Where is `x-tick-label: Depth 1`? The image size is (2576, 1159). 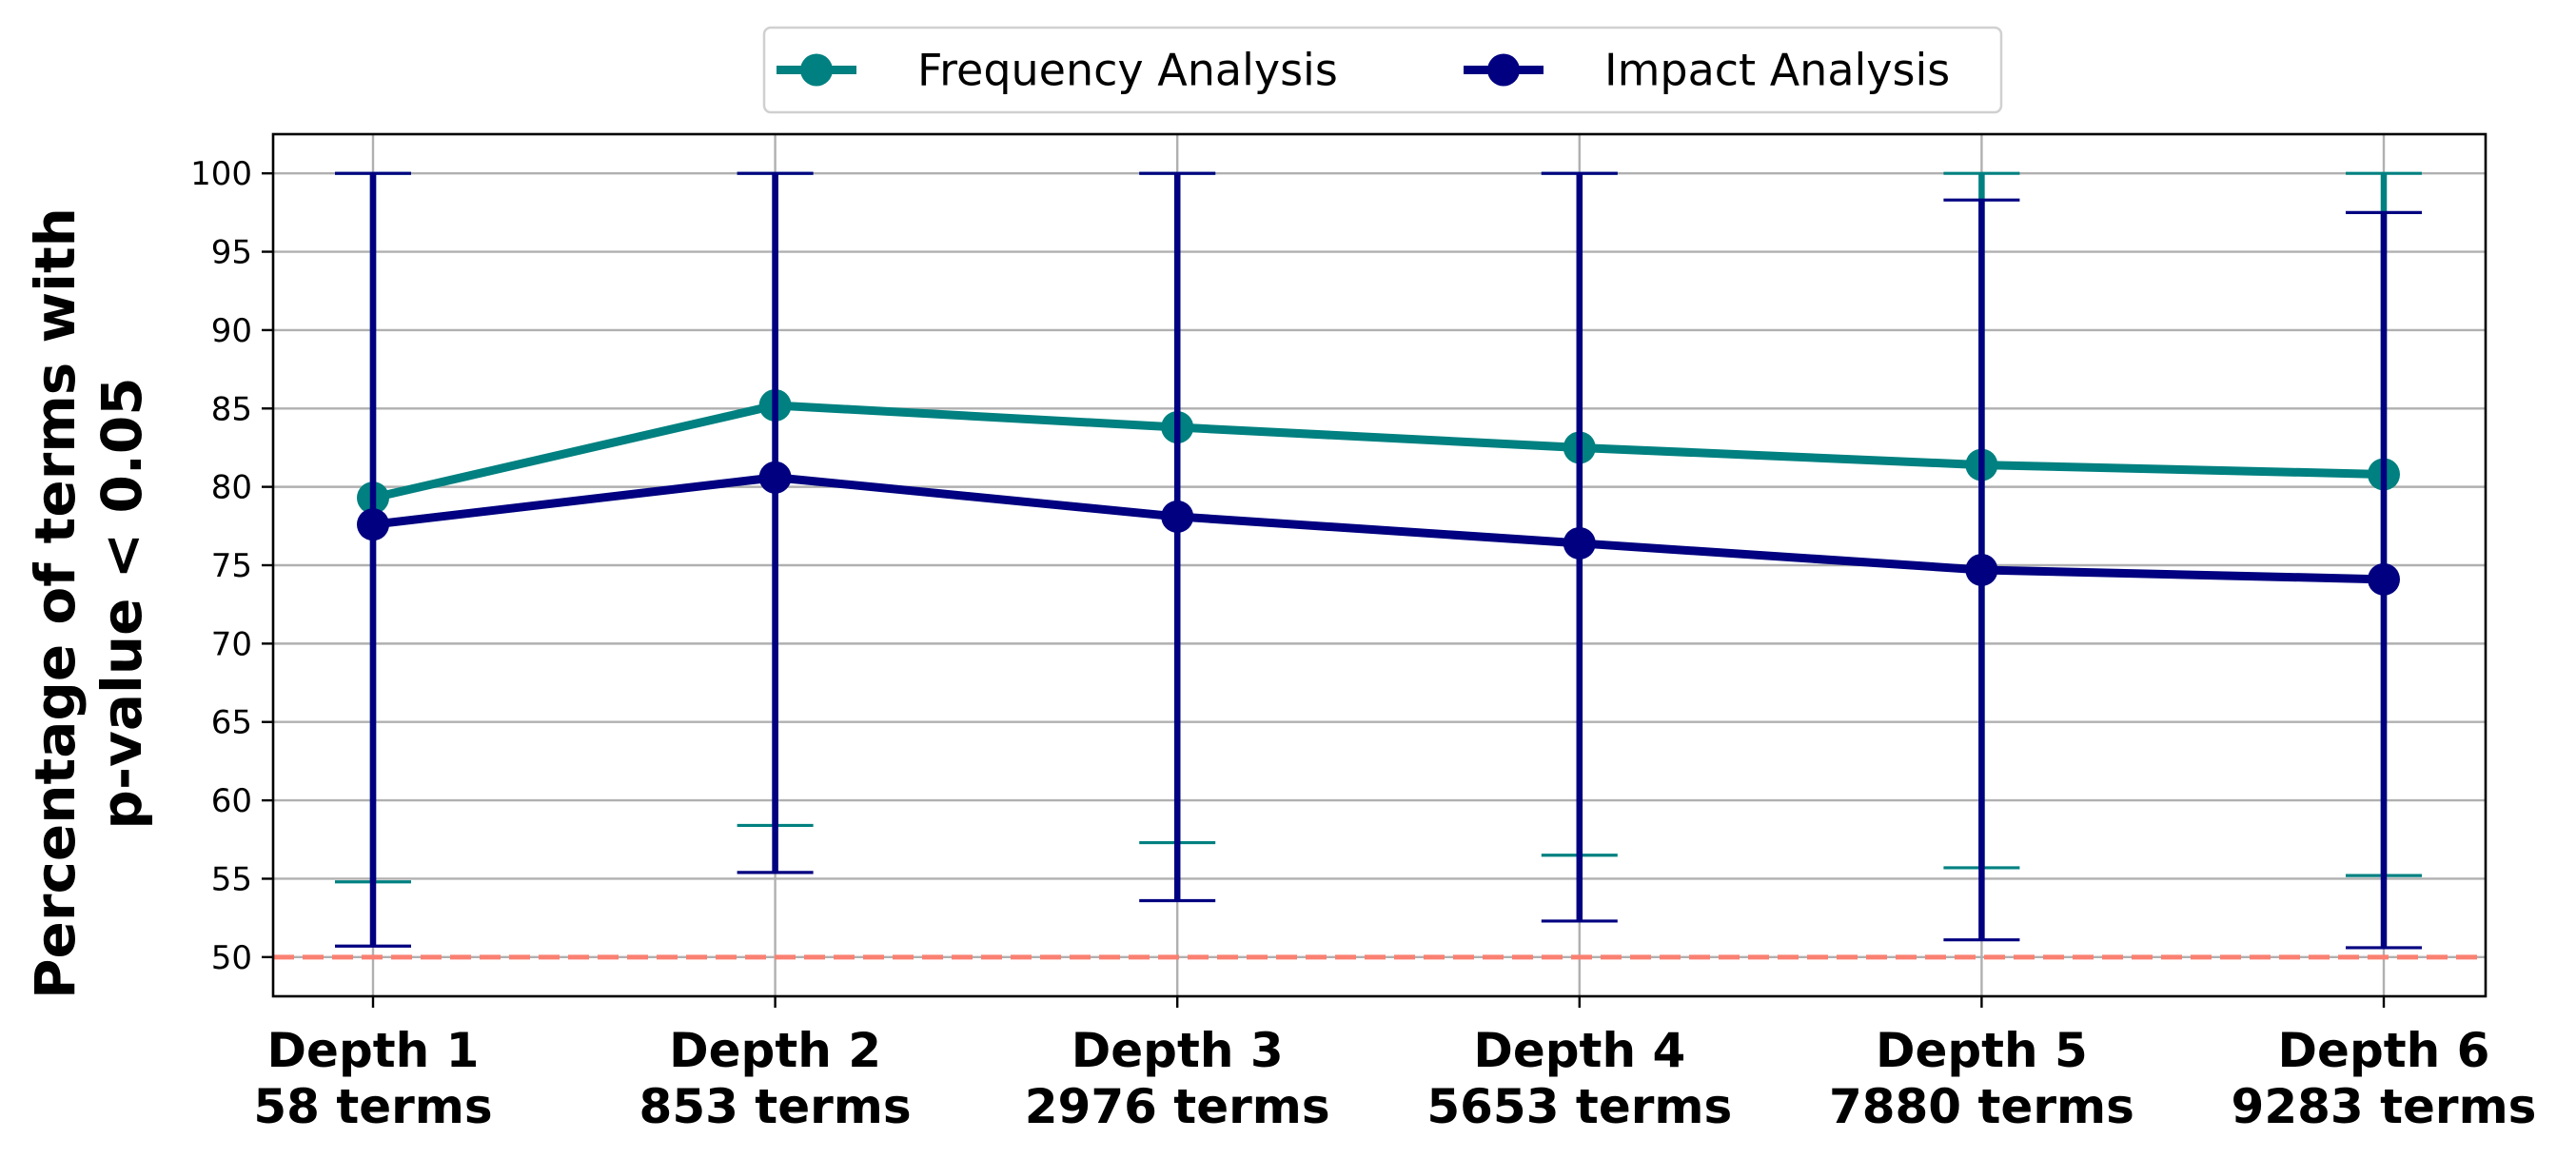
x-tick-label: Depth 1 is located at coordinates (373, 1050).